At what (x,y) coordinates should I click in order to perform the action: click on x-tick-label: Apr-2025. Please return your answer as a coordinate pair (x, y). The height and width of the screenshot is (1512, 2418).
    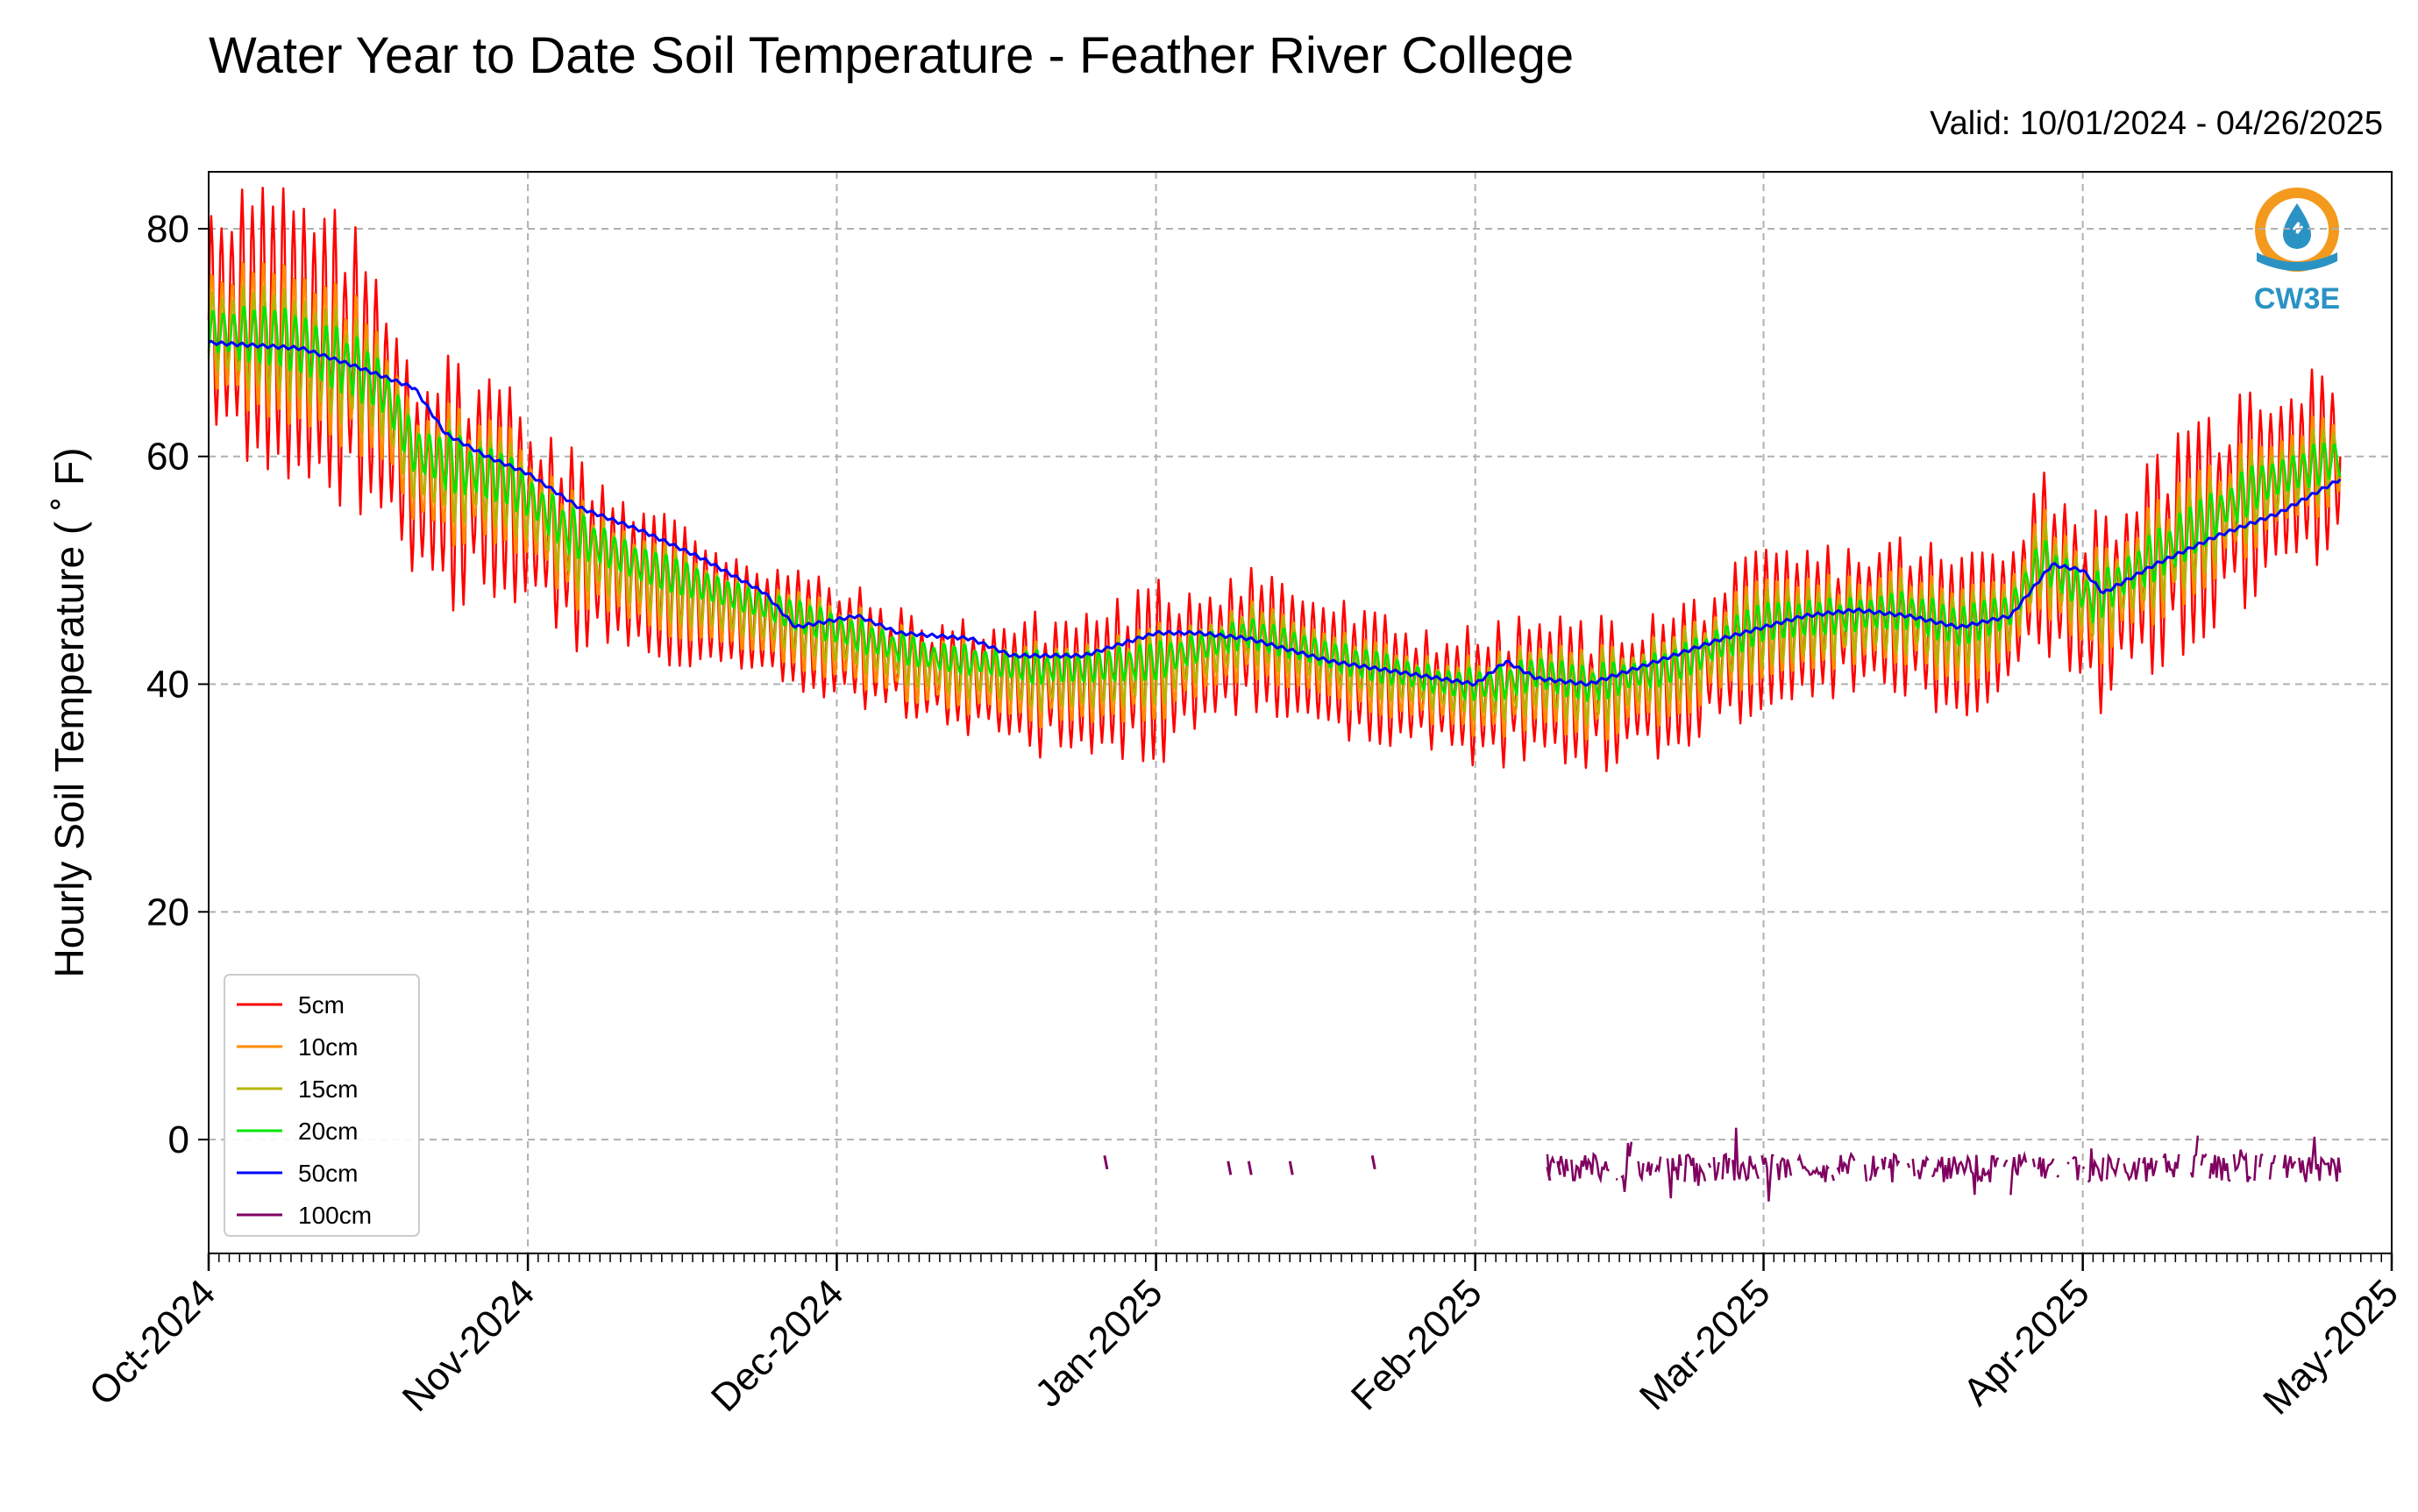
    Looking at the image, I should click on (2026, 1342).